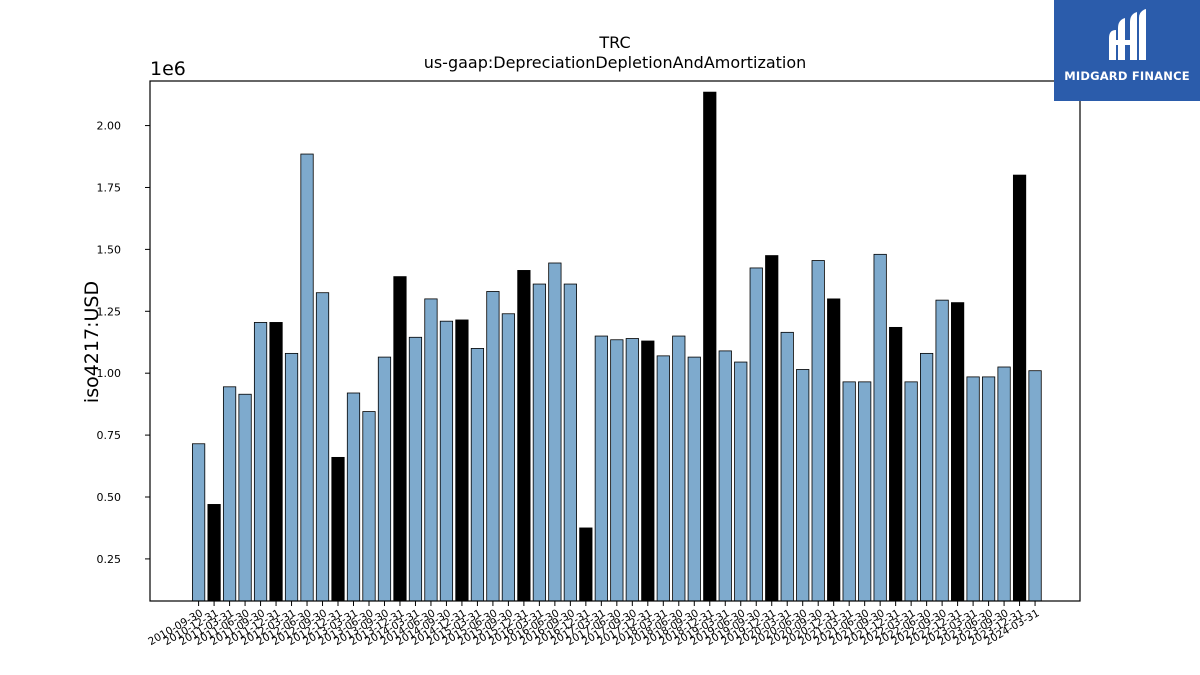  What do you see at coordinates (109, 249) in the screenshot?
I see `y-tick-label: 1.50` at bounding box center [109, 249].